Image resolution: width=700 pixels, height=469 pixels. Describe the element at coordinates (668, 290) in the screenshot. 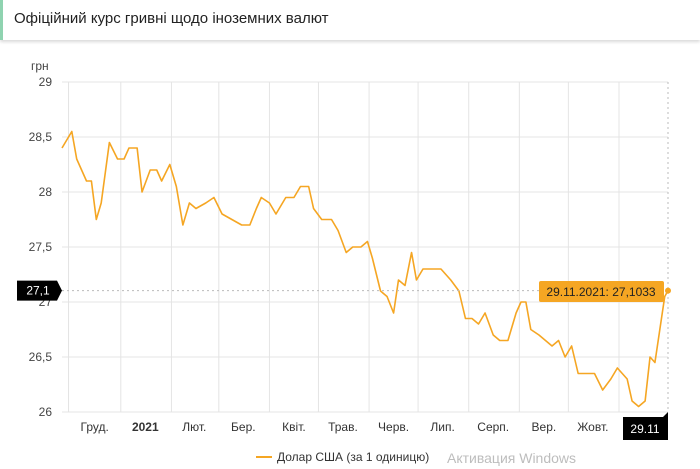

I see `hover-point` at that location.